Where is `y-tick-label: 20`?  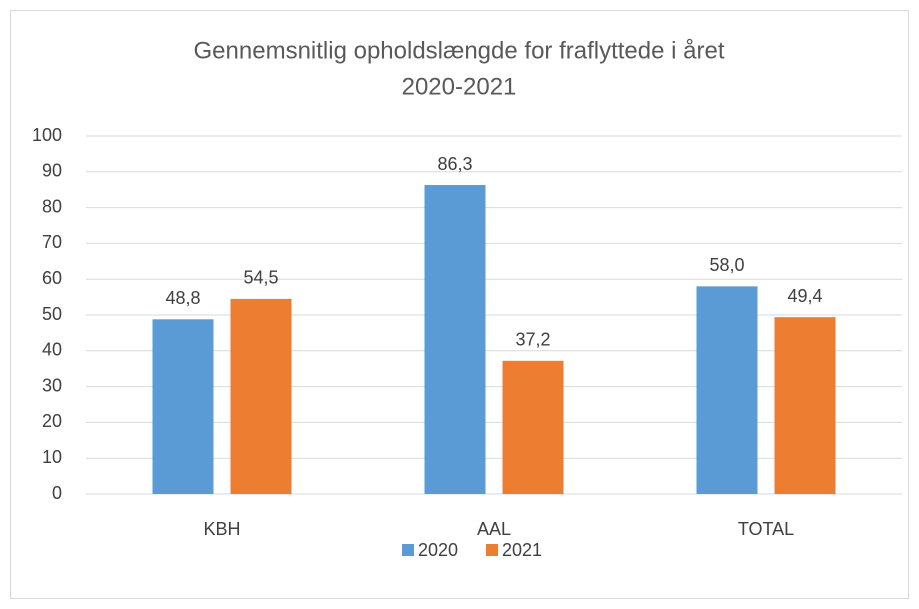 y-tick-label: 20 is located at coordinates (52, 421).